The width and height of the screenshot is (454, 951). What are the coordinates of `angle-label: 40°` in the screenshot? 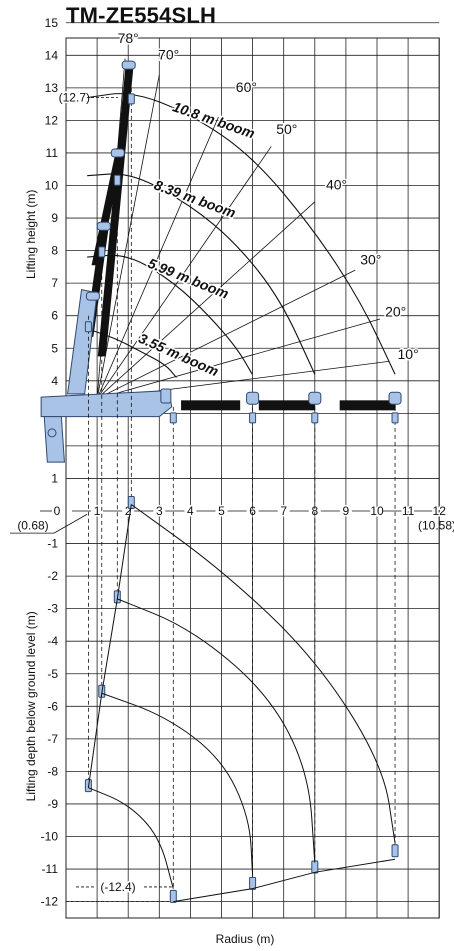 It's located at (336, 185).